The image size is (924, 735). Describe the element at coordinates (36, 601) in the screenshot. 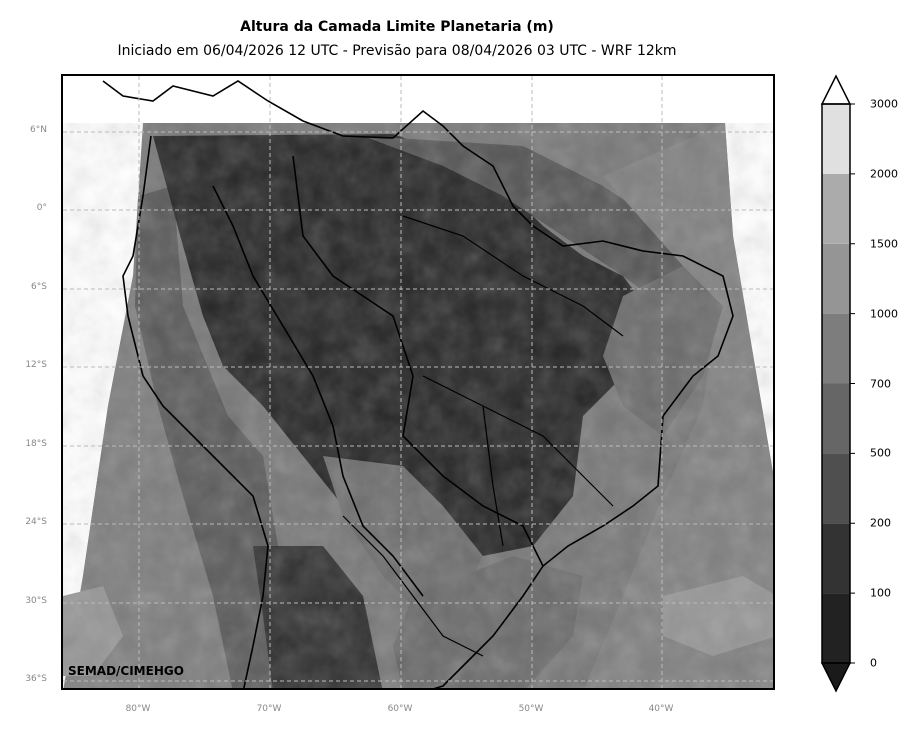

I see `lat-label: 30°S` at that location.